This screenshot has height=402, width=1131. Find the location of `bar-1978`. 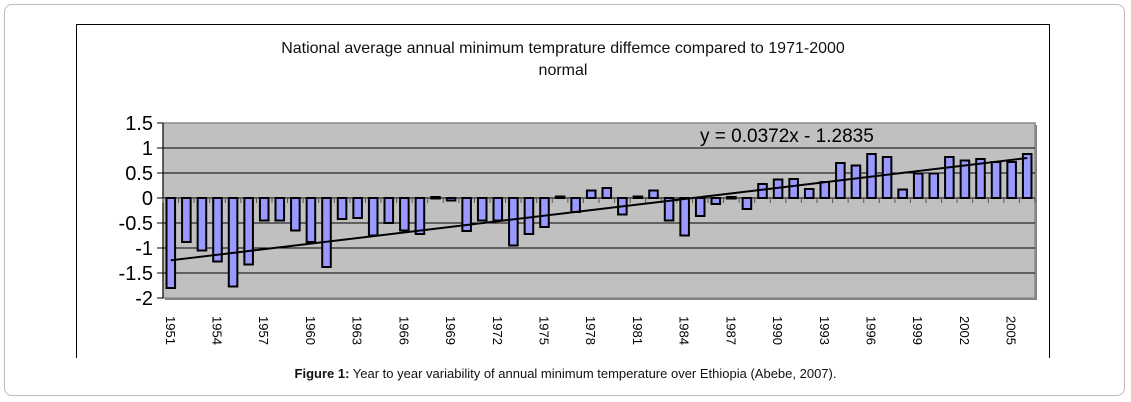

bar-1978 is located at coordinates (591, 194).